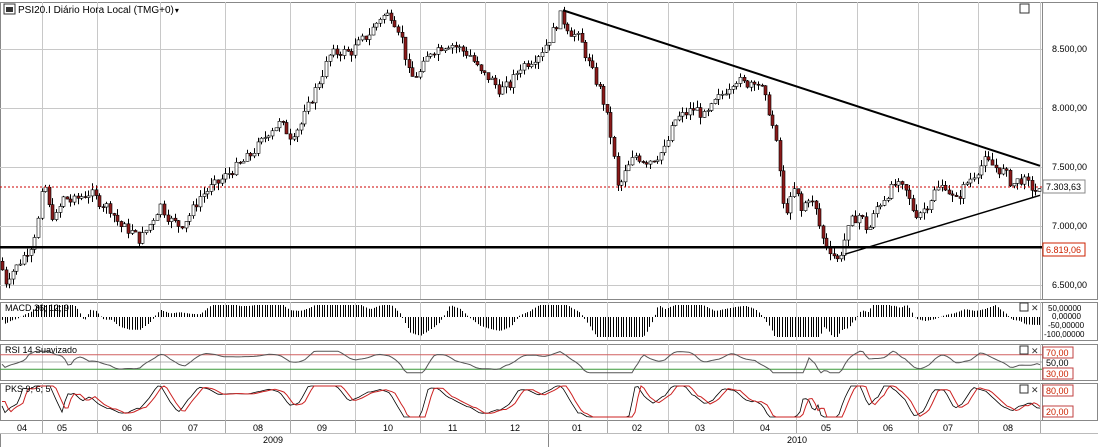 The image size is (1100, 447). What do you see at coordinates (1058, 373) in the screenshot?
I see `rsi-badge` at bounding box center [1058, 373].